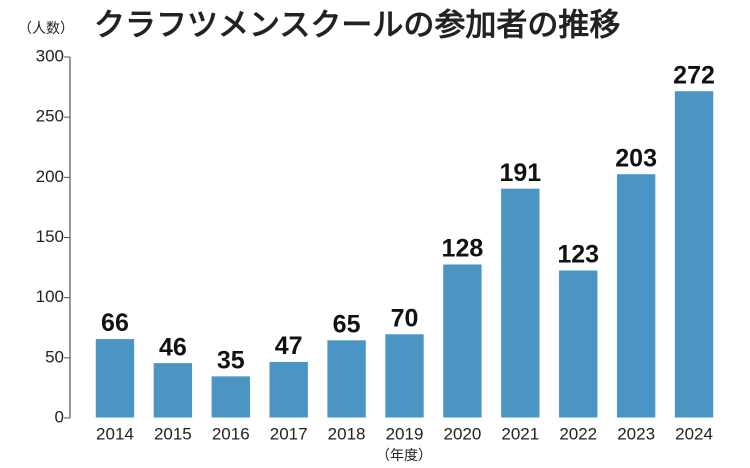 The width and height of the screenshot is (750, 468). What do you see at coordinates (636, 158) in the screenshot?
I see `data-label: 203` at bounding box center [636, 158].